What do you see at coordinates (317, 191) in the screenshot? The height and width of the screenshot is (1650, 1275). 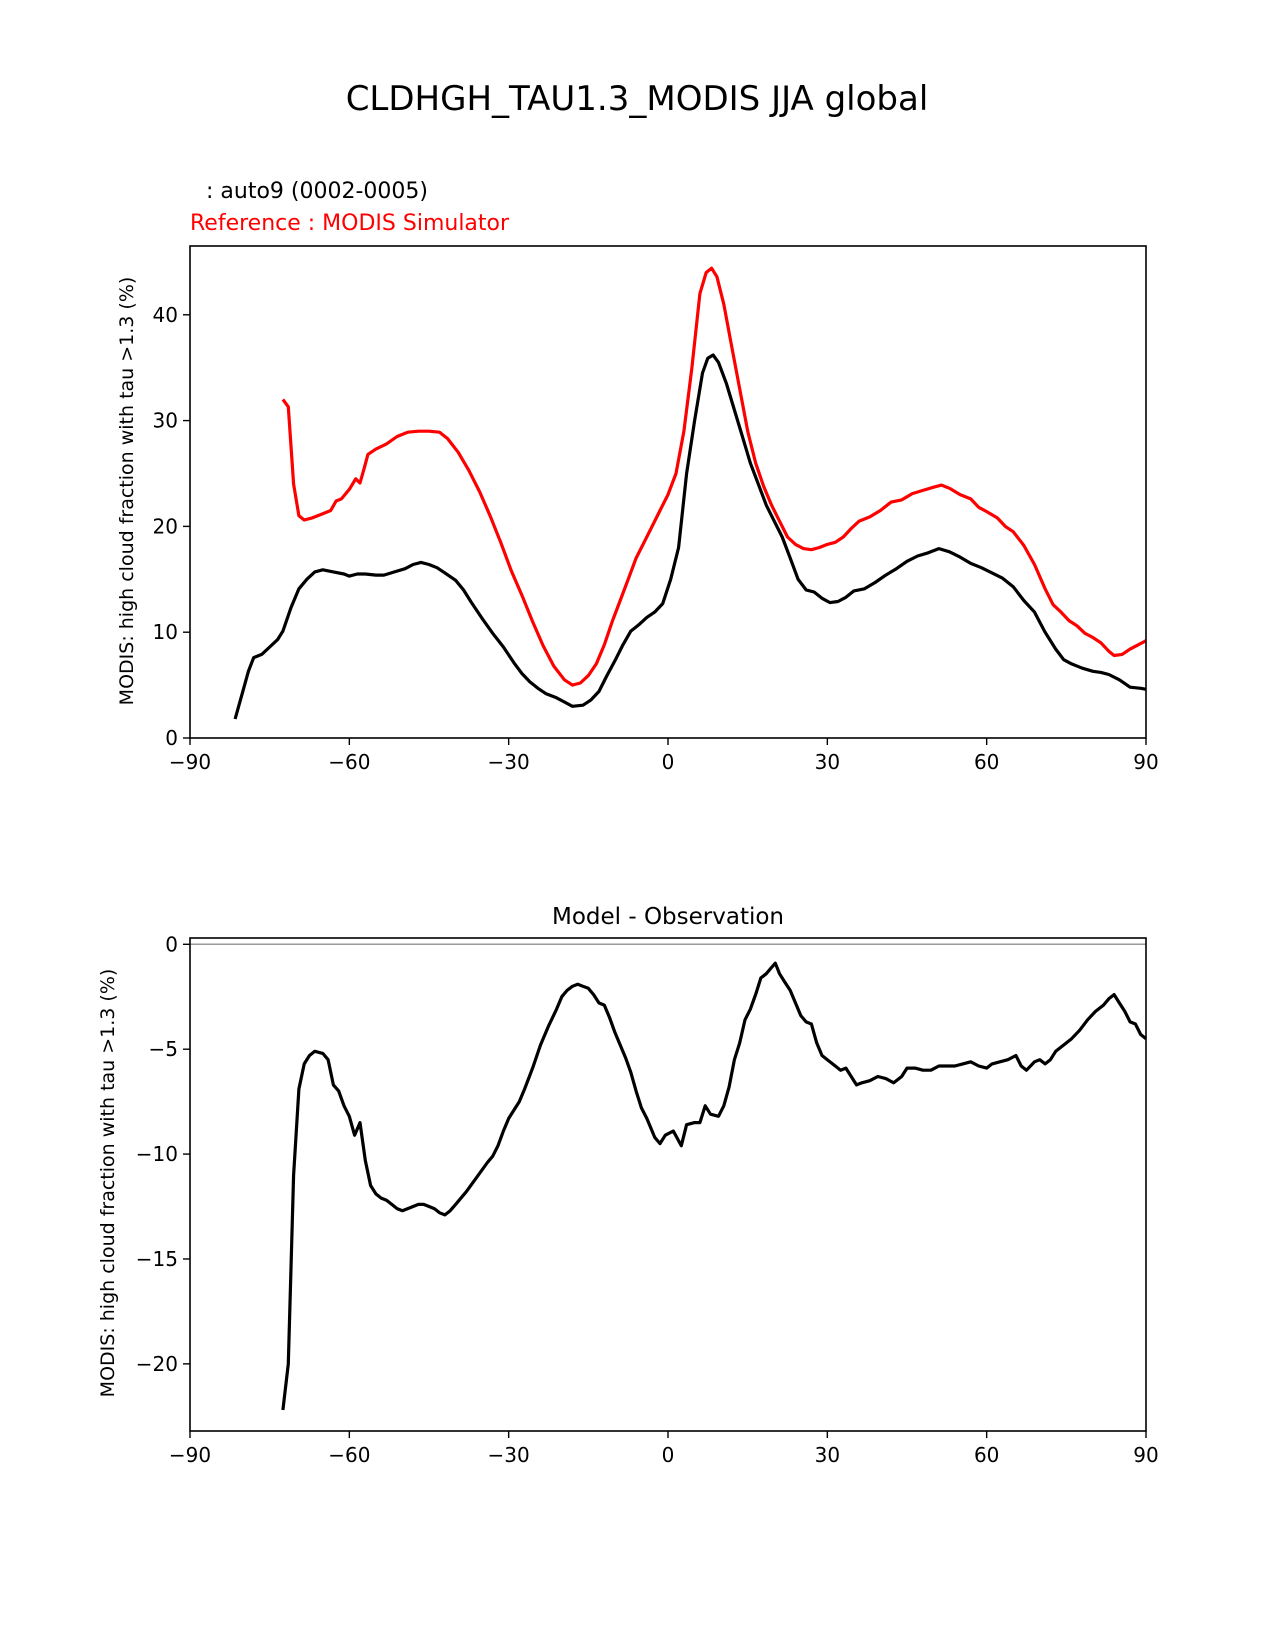 I see `legend-test: : auto9 (0002-0005)` at bounding box center [317, 191].